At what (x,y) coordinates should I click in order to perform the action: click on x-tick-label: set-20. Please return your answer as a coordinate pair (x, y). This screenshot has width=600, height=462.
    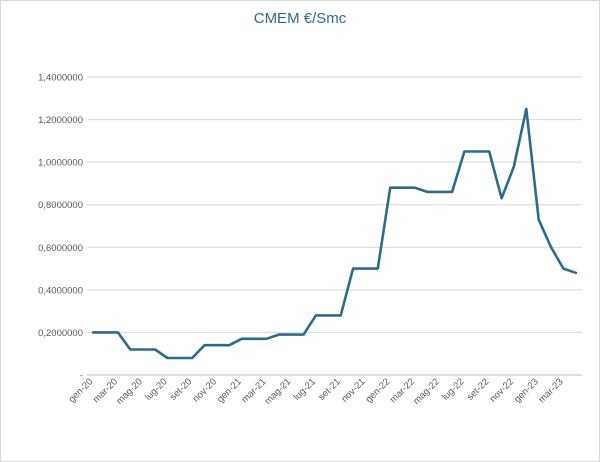
    Looking at the image, I should click on (181, 389).